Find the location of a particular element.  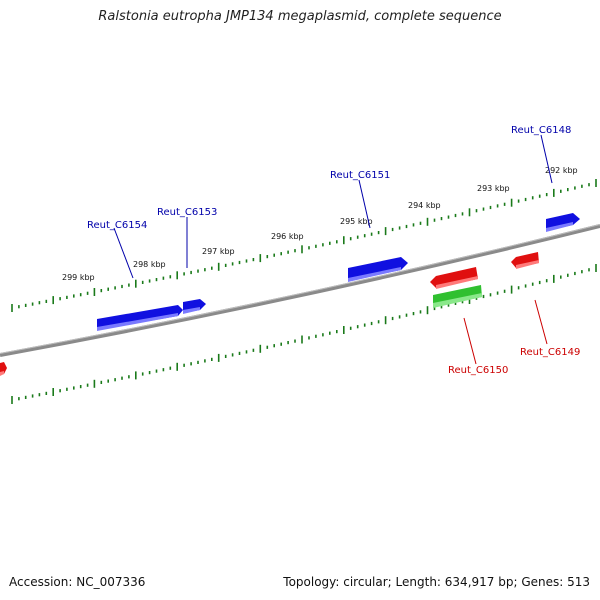

gene-reut-c6148 is located at coordinates (563, 222).